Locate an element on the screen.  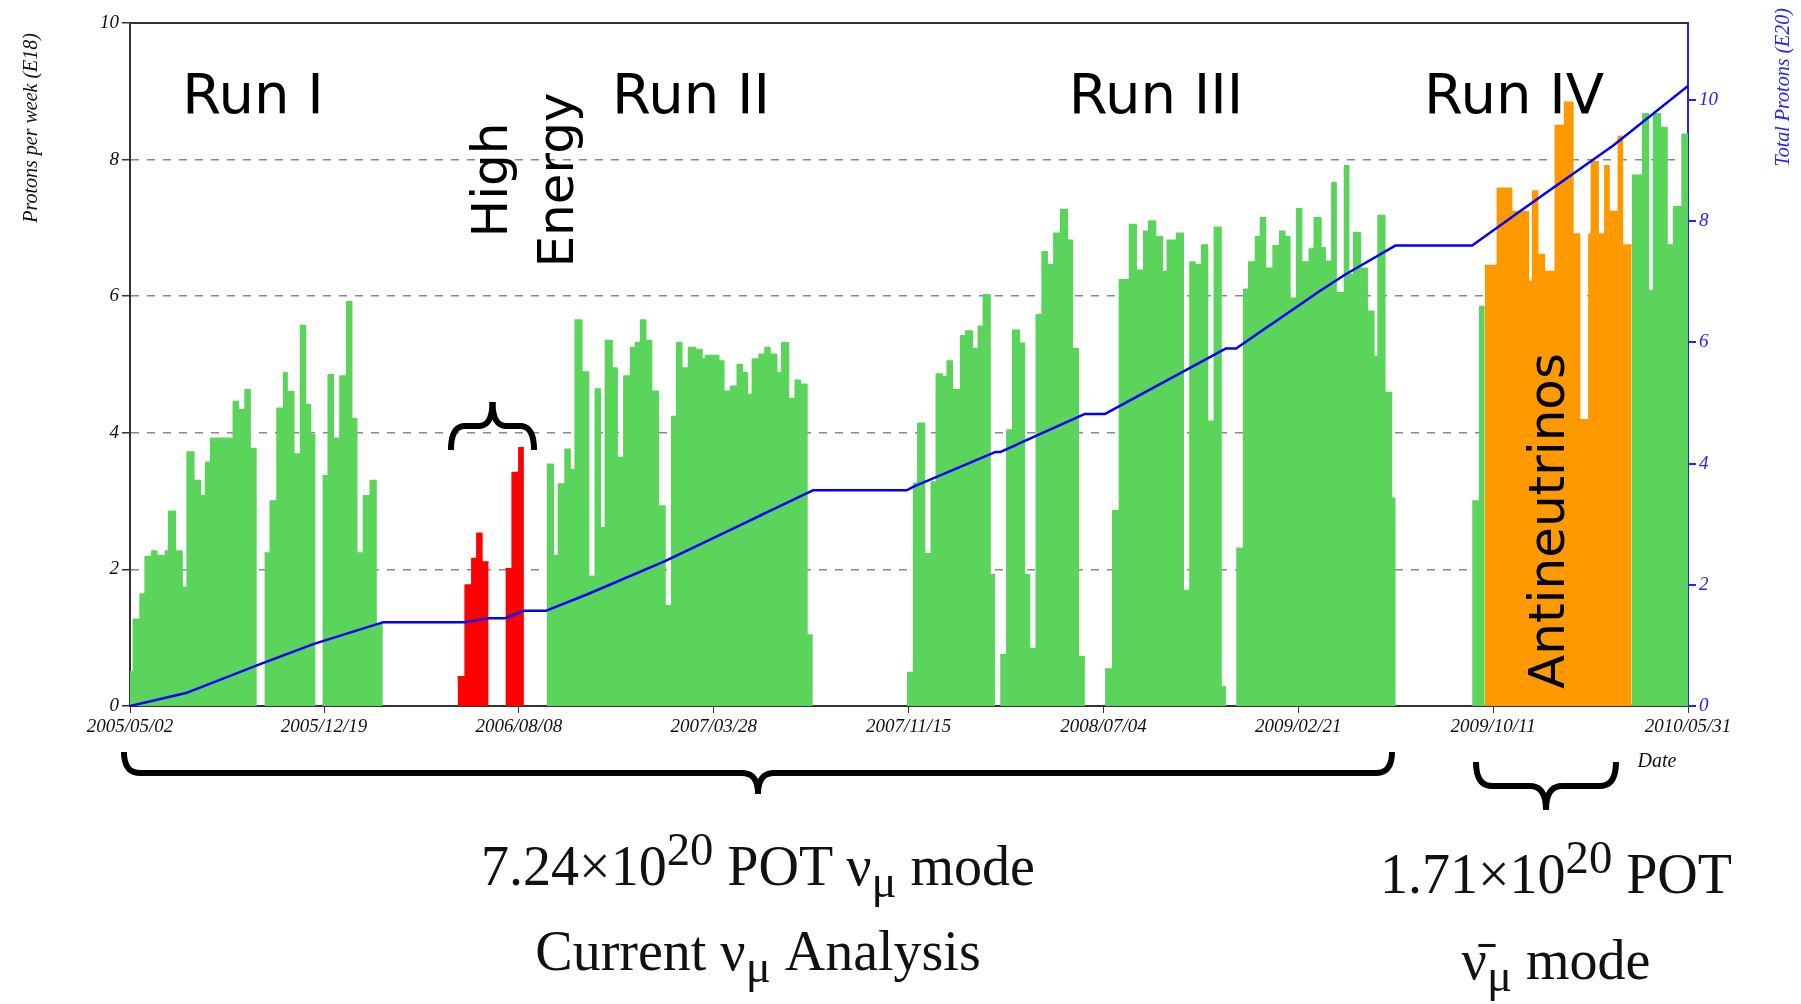
y2-tick-label: 2 is located at coordinates (1704, 583).